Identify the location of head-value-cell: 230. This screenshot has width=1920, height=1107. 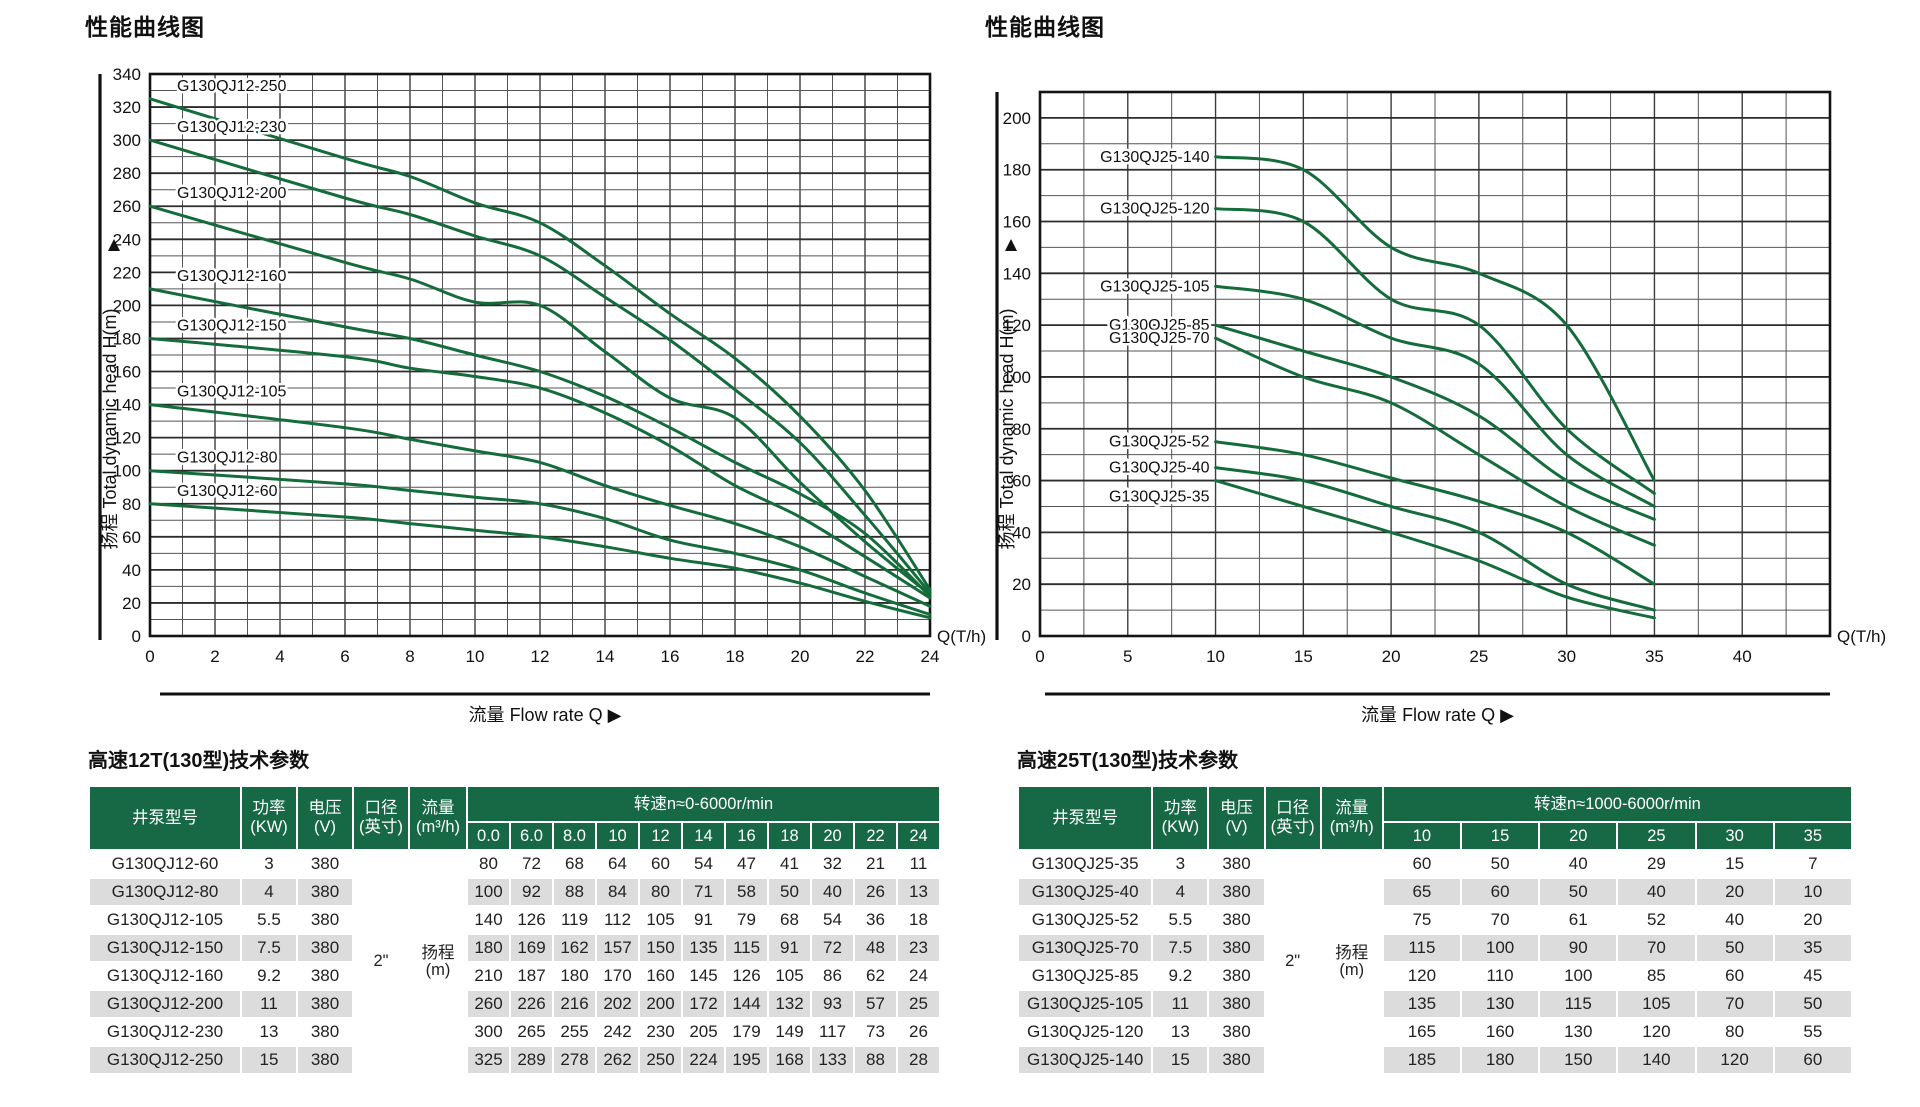
(660, 1032).